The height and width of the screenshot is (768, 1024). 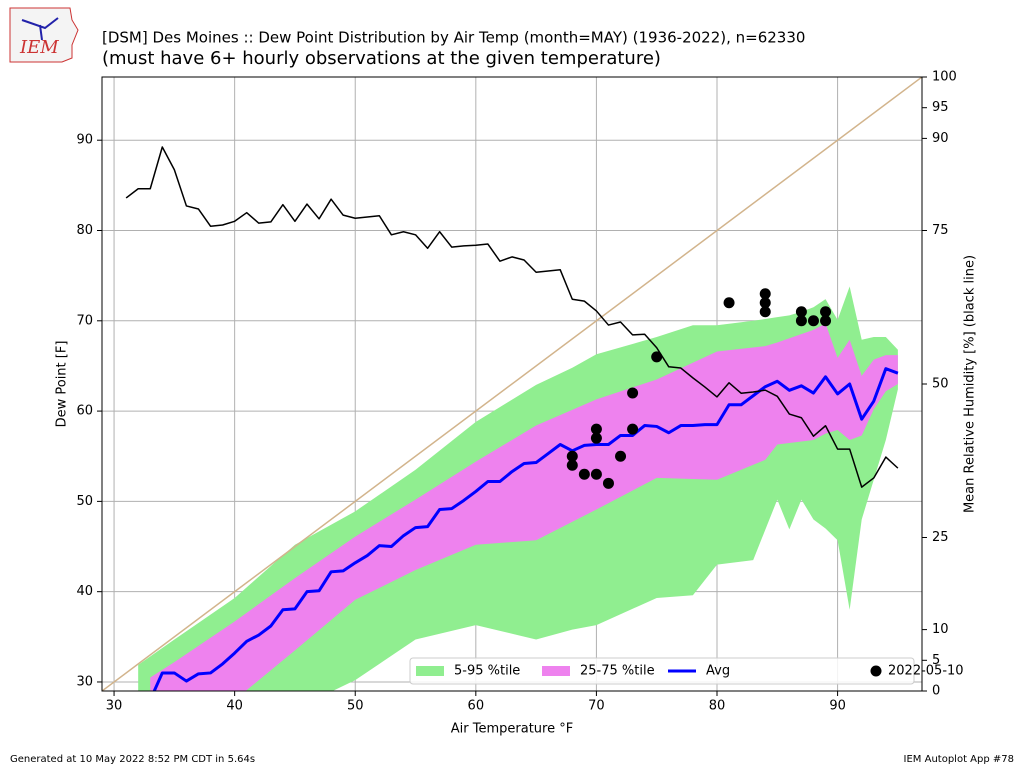 I want to click on y-tick-label: 30, so click(x=84, y=681).